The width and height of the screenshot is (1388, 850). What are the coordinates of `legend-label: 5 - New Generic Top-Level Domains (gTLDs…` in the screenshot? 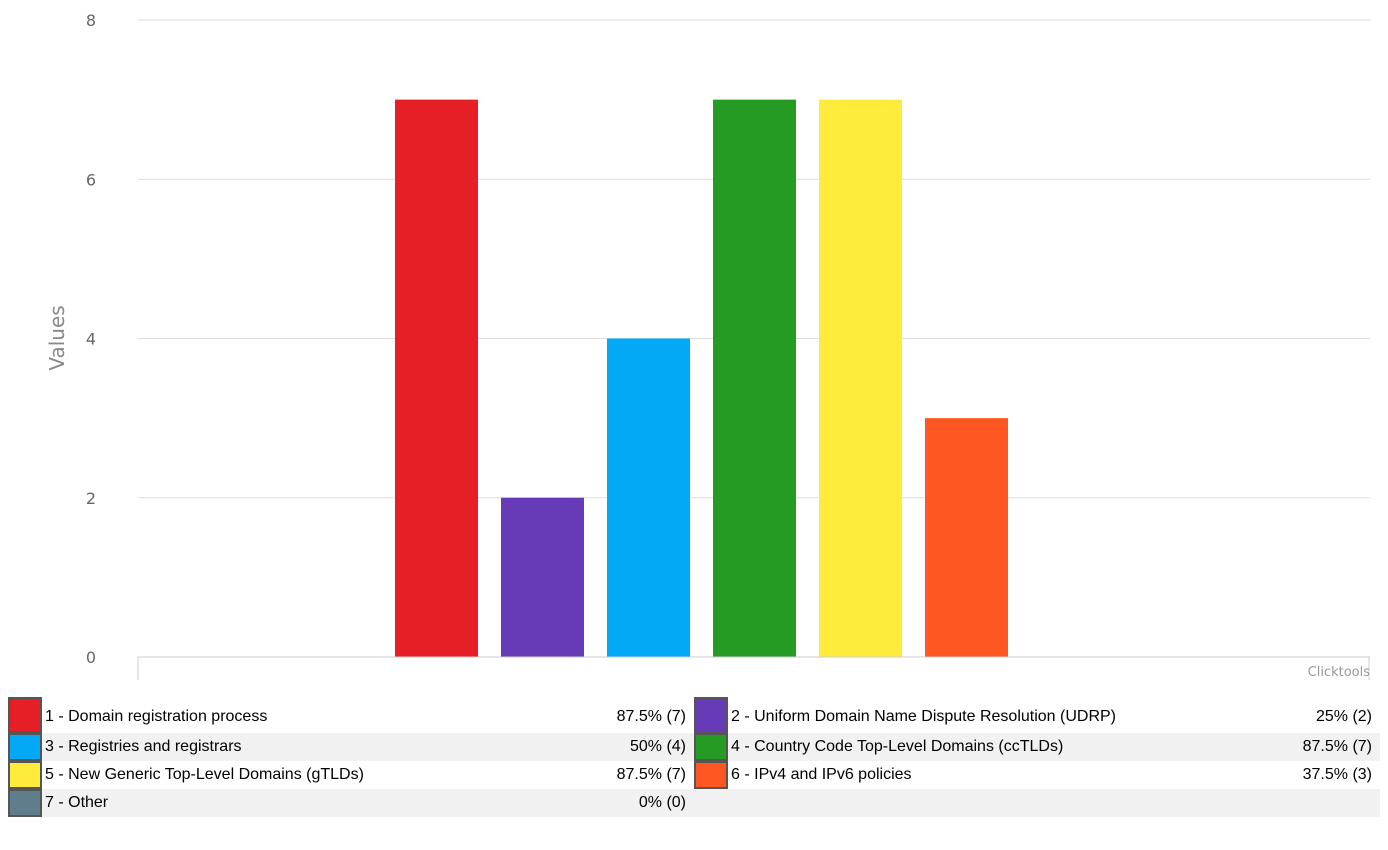 It's located at (204, 774).